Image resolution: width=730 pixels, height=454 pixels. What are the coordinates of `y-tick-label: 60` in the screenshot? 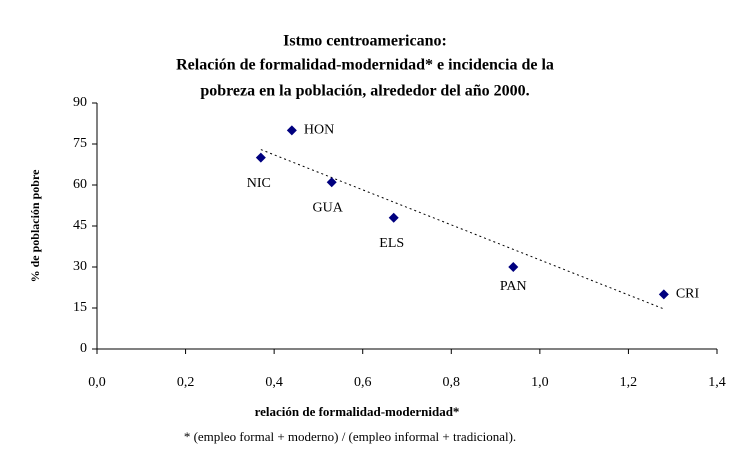 It's located at (80, 184).